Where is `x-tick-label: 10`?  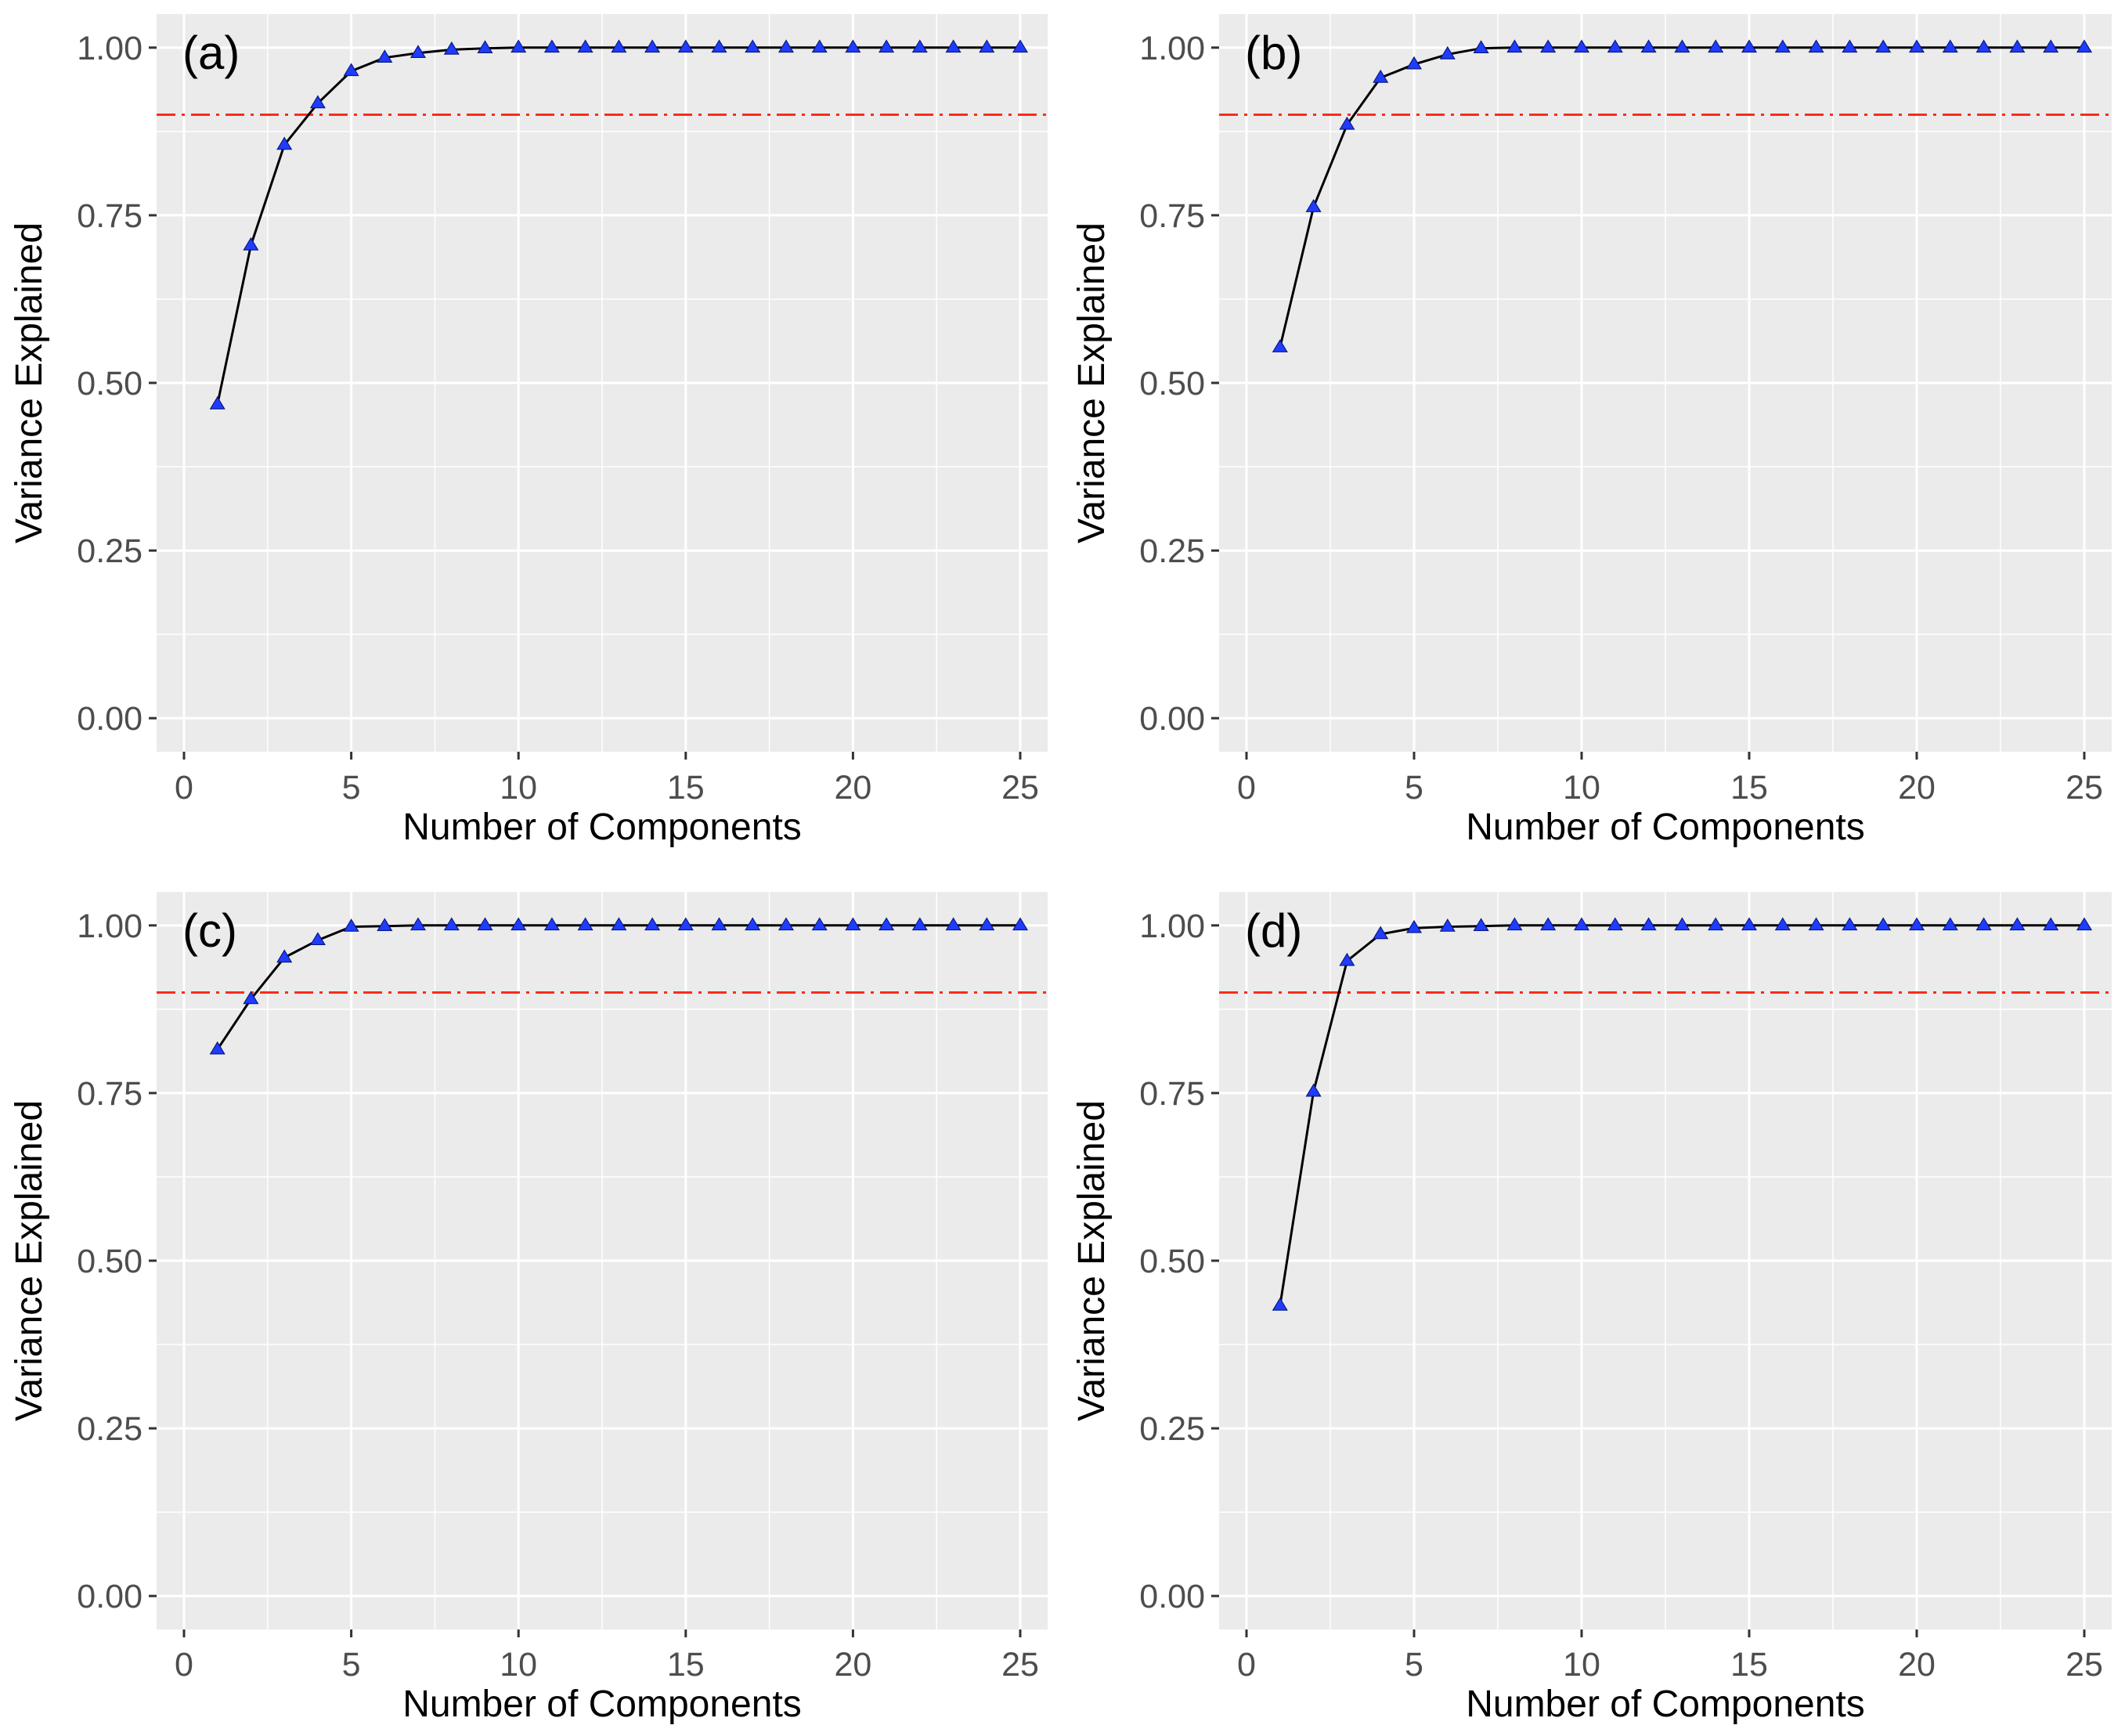
x-tick-label: 10 is located at coordinates (1581, 1665).